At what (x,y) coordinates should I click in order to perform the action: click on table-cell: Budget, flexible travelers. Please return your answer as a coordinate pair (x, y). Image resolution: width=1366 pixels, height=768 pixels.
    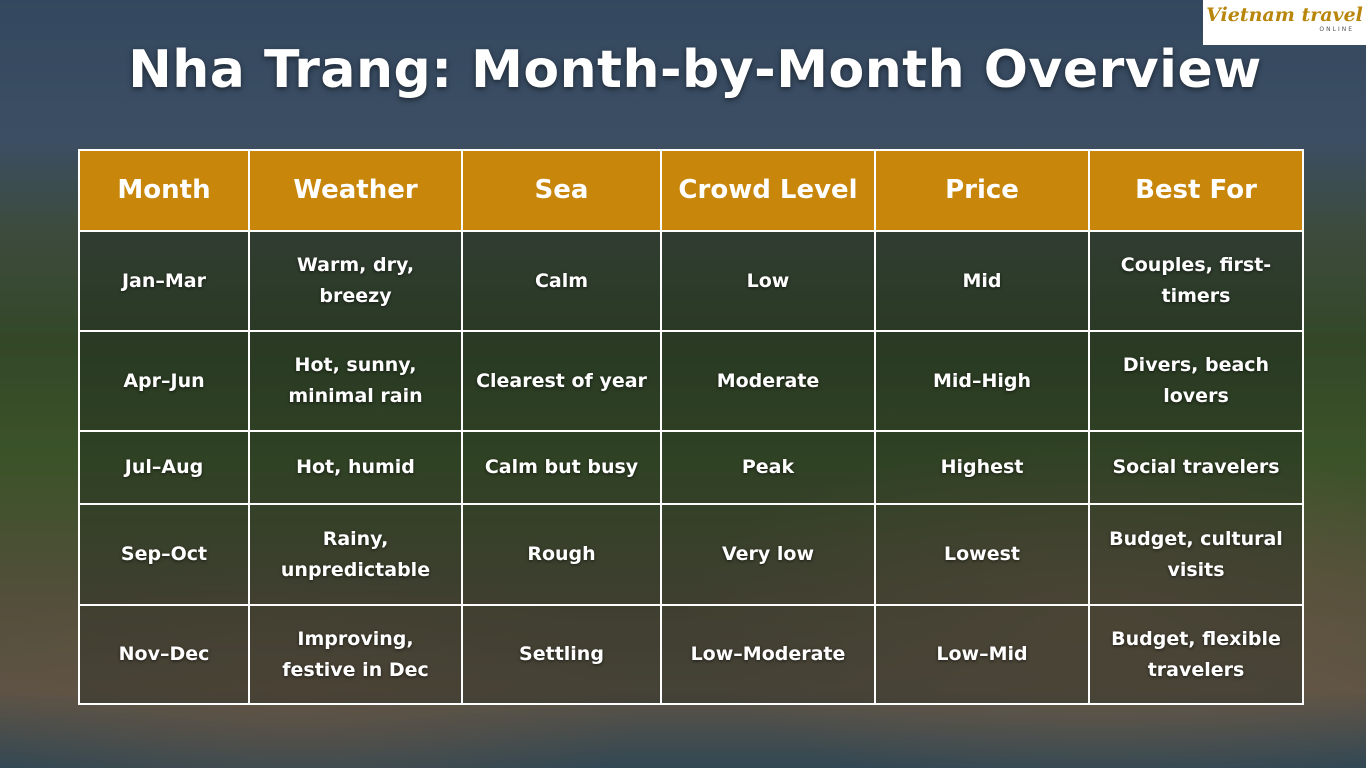
    Looking at the image, I should click on (1196, 654).